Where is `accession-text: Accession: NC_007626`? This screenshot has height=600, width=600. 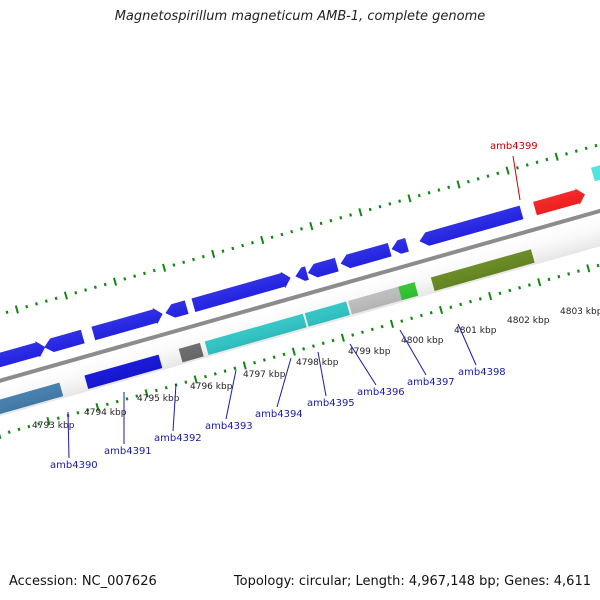 accession-text: Accession: NC_007626 is located at coordinates (83, 581).